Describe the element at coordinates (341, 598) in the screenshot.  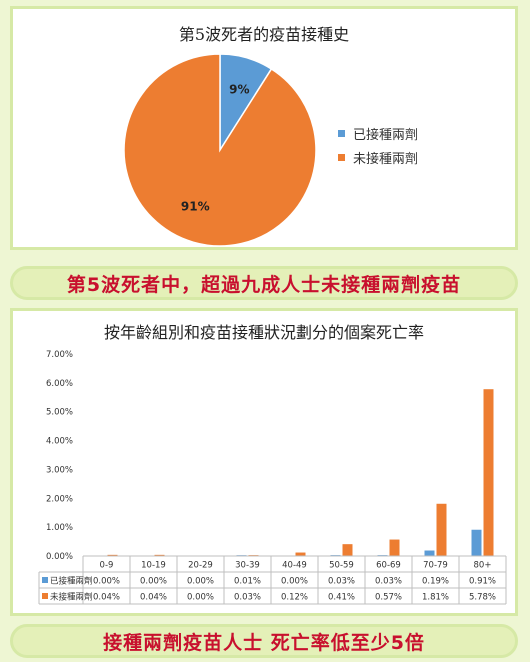
I see `table-cell-value: 0.41%` at that location.